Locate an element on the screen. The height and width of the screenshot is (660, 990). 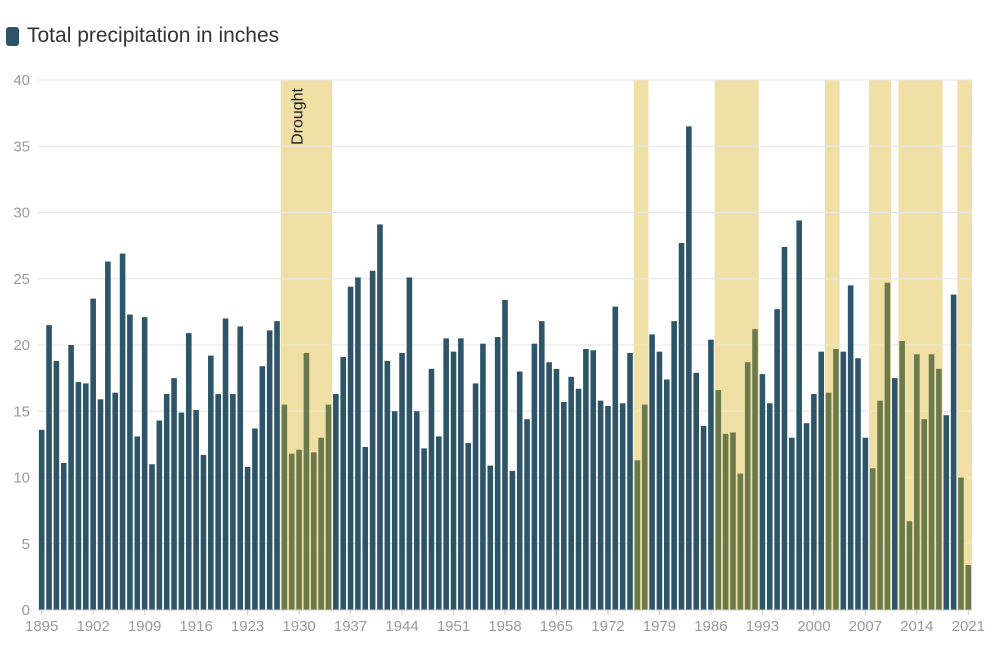
x-tick-label: 1972 is located at coordinates (607, 626).